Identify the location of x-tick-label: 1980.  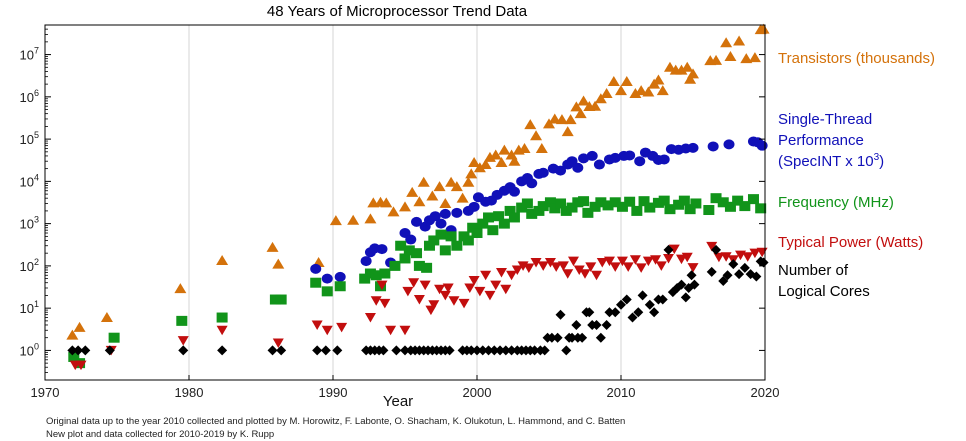
(189, 392).